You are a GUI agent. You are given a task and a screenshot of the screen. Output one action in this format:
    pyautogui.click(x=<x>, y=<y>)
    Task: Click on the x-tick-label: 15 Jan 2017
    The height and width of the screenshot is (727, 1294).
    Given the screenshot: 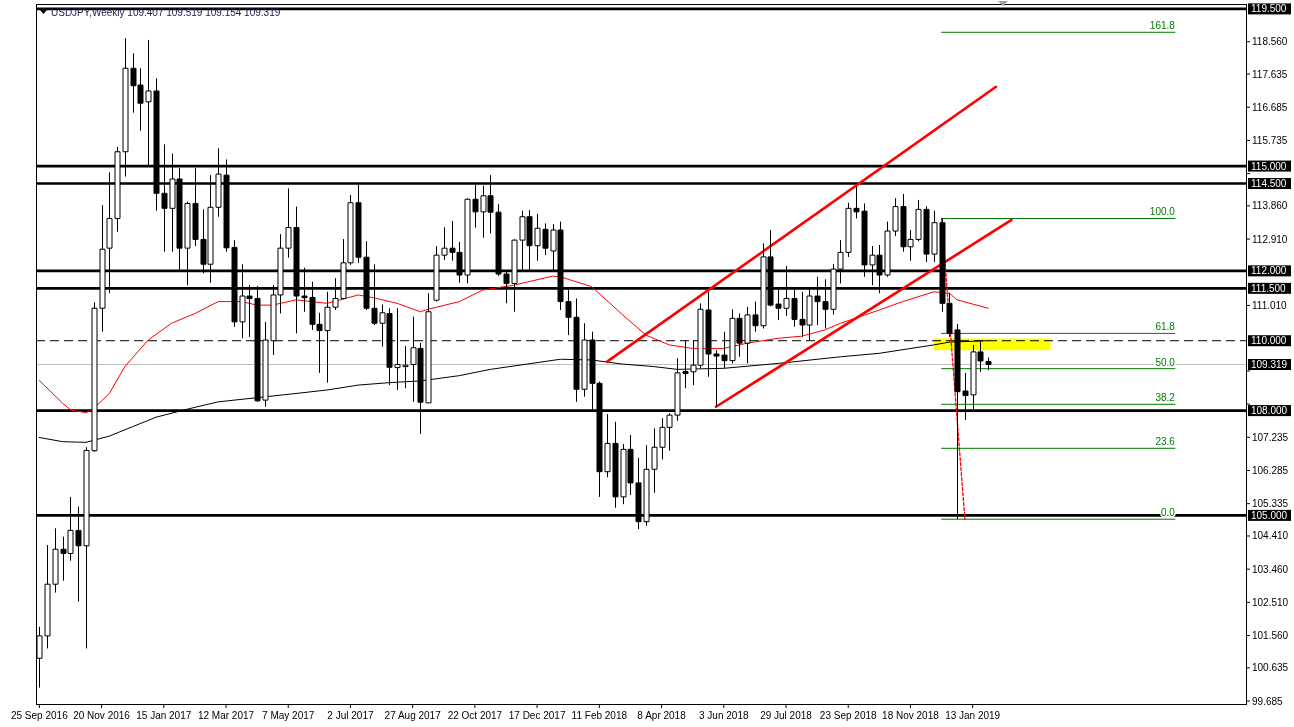 What is the action you would take?
    pyautogui.click(x=164, y=715)
    